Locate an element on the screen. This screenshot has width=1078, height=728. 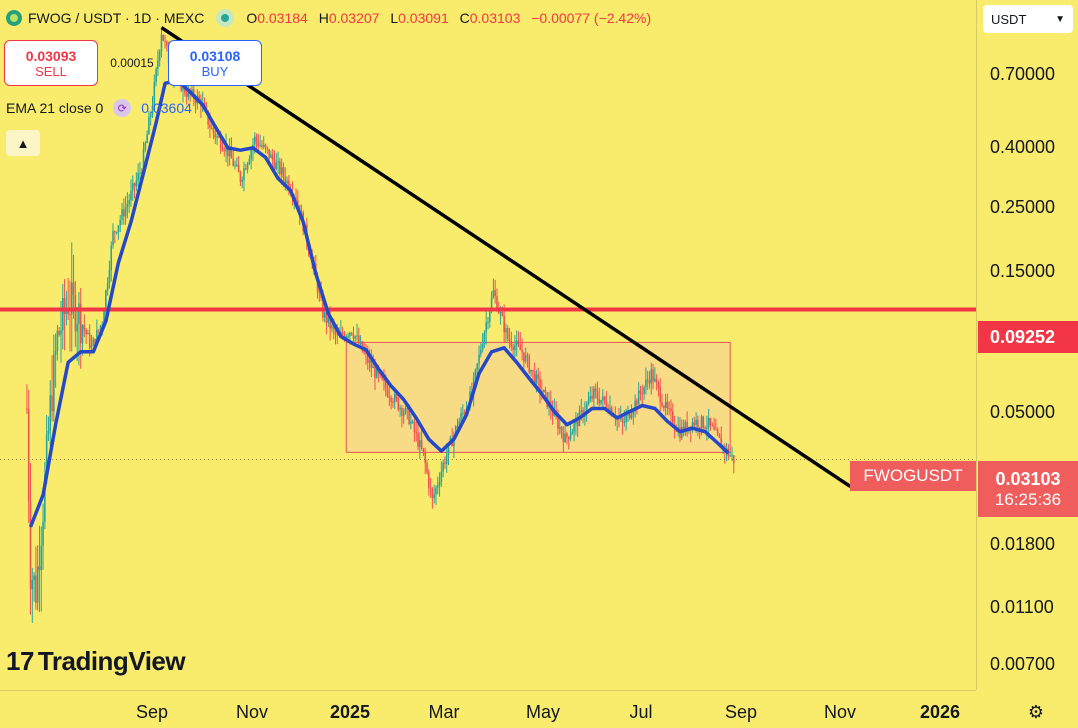
tradingview-logo: 17 TradingView is located at coordinates (96, 661).